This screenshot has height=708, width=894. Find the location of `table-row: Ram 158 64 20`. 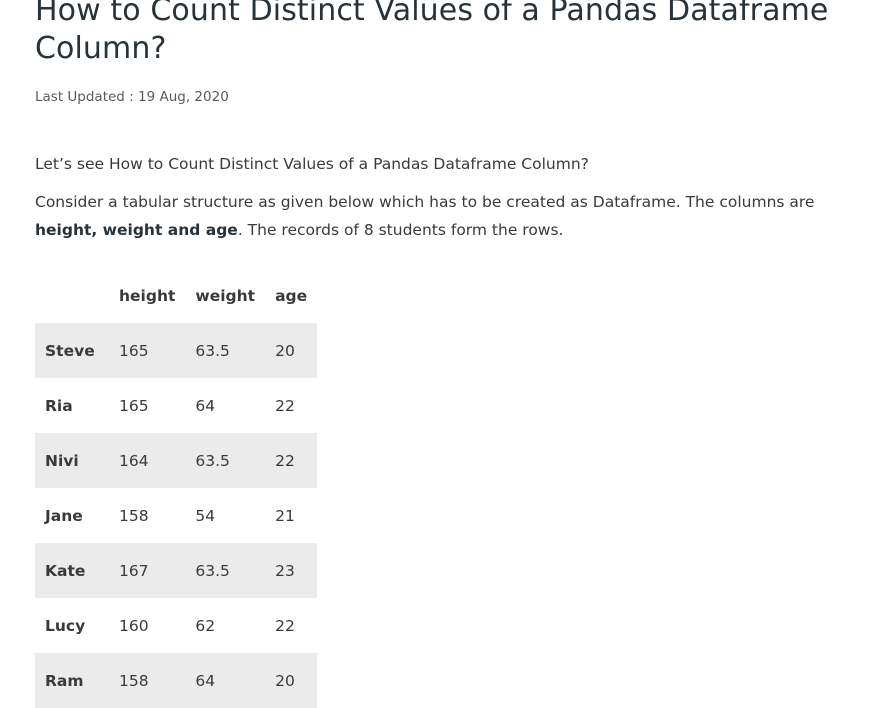

table-row: Ram 158 64 20 is located at coordinates (176, 680).